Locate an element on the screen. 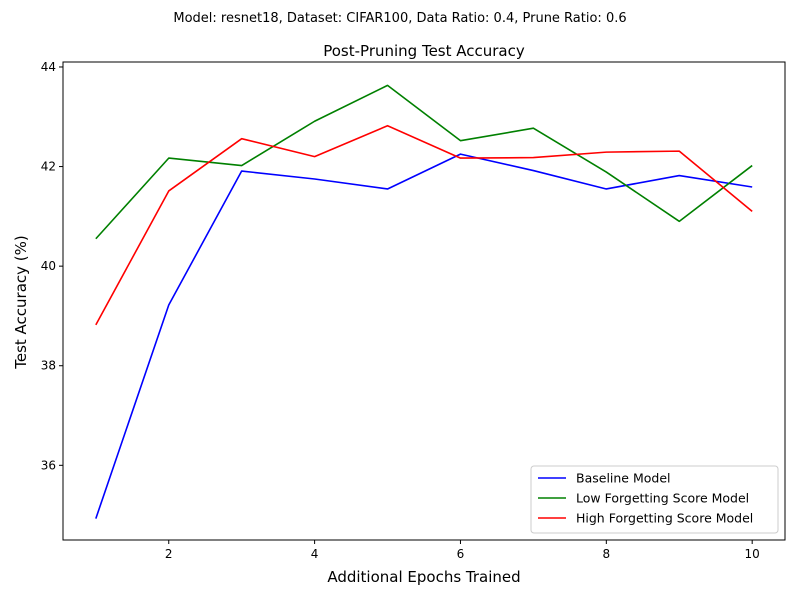 This screenshot has width=800, height=600. x-tick-label-4: 10 is located at coordinates (752, 554).